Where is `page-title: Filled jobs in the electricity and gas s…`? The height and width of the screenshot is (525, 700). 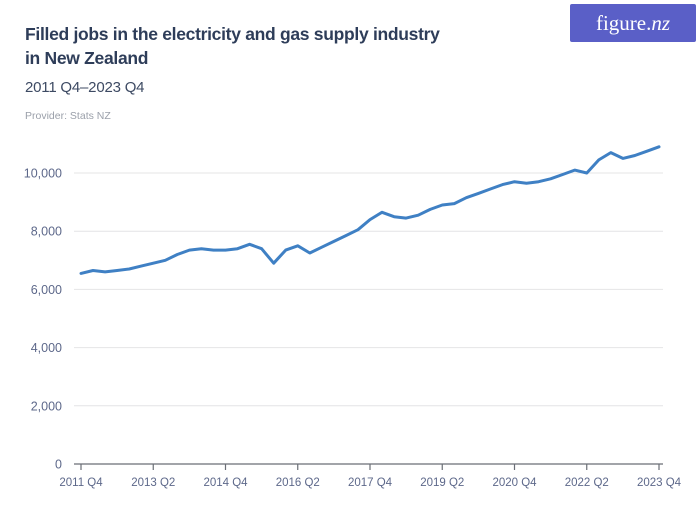 page-title: Filled jobs in the electricity and gas s… is located at coordinates (232, 46).